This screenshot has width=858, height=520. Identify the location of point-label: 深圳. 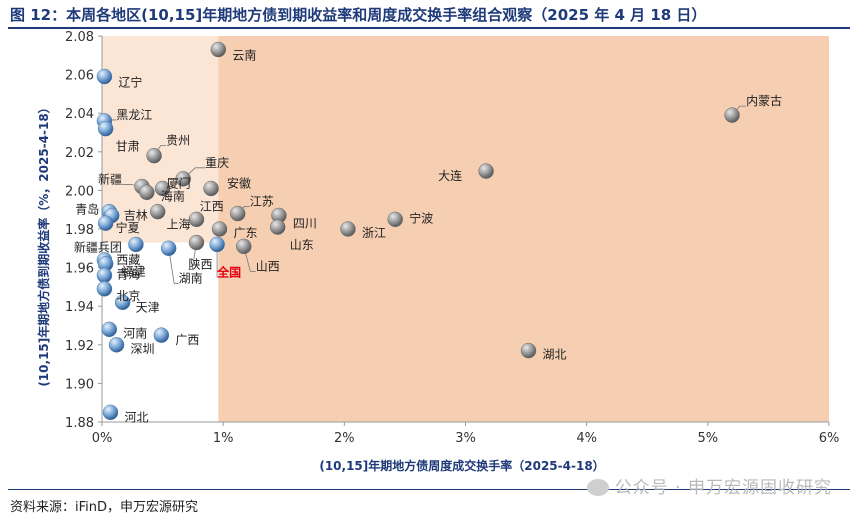
(143, 349).